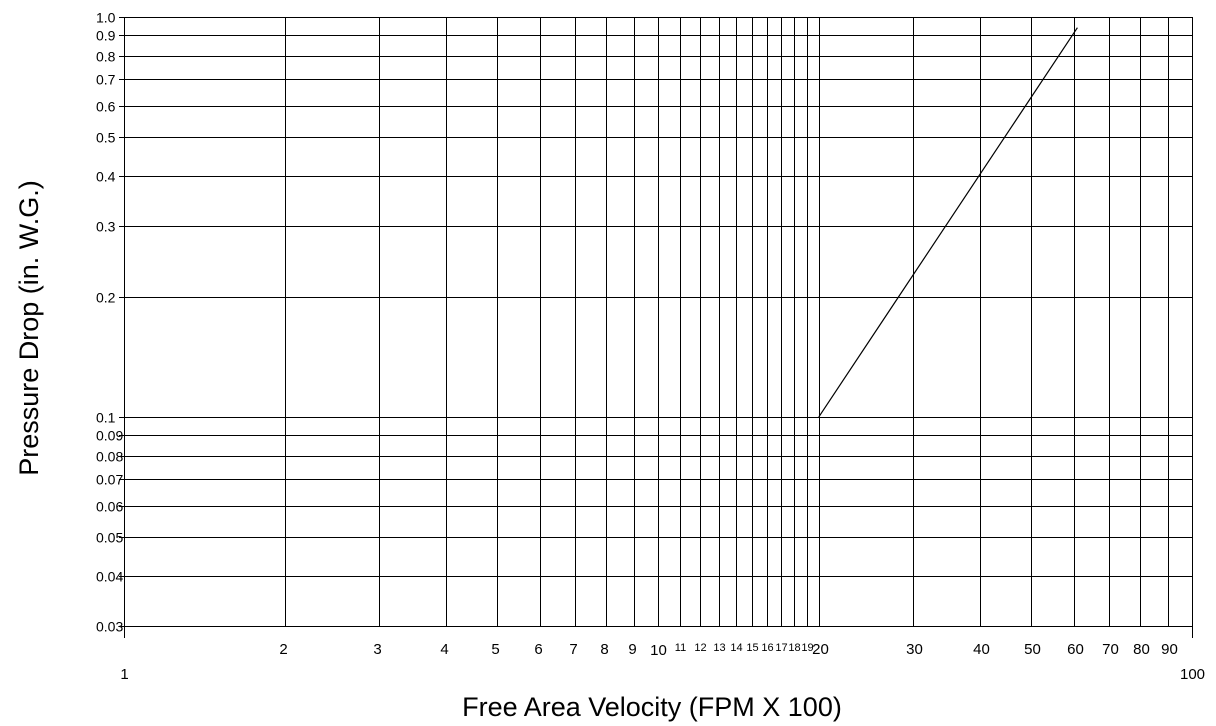  I want to click on x-tick-label: 50, so click(1032, 649).